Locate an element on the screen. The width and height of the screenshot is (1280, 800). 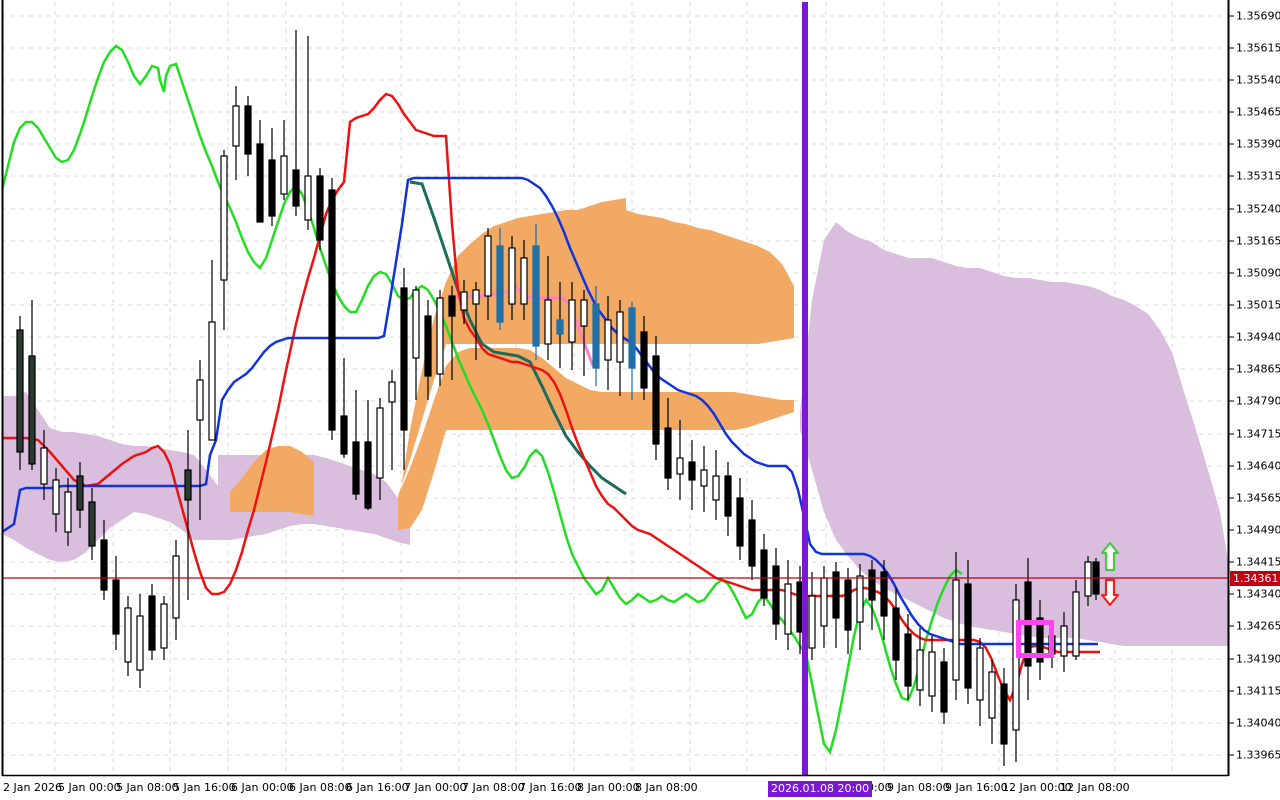
cursor-time-badge: 2026.01.08 20:00 is located at coordinates (820, 789).